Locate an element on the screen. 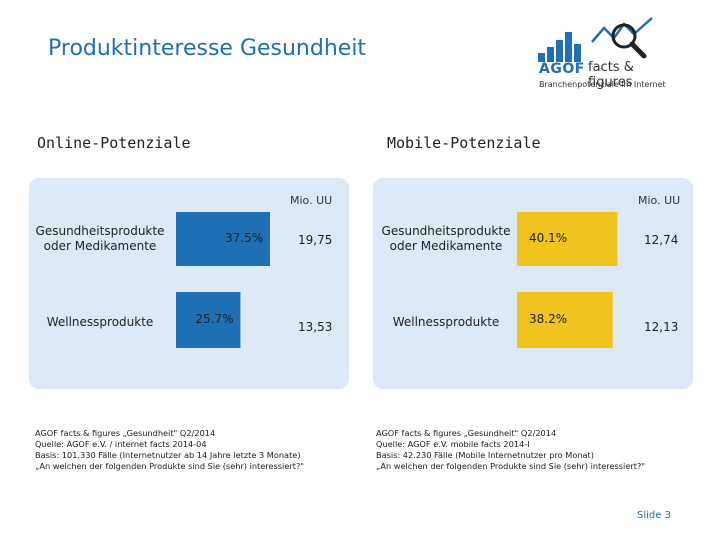 Image resolution: width=720 pixels, height=540 pixels. mobile-heading: Mobile-Potenziale is located at coordinates (464, 143).